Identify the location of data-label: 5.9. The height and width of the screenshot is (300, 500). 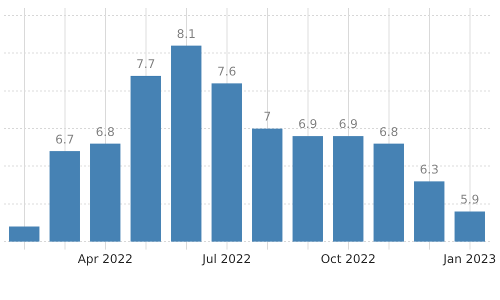
(470, 199).